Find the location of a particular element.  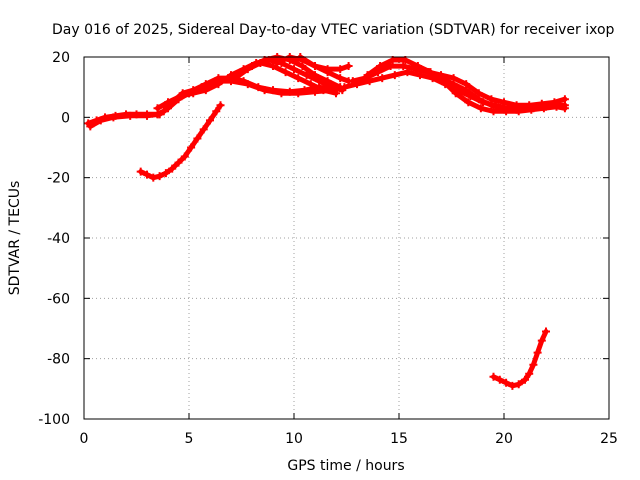

x-tick-label: 20 is located at coordinates (504, 439).